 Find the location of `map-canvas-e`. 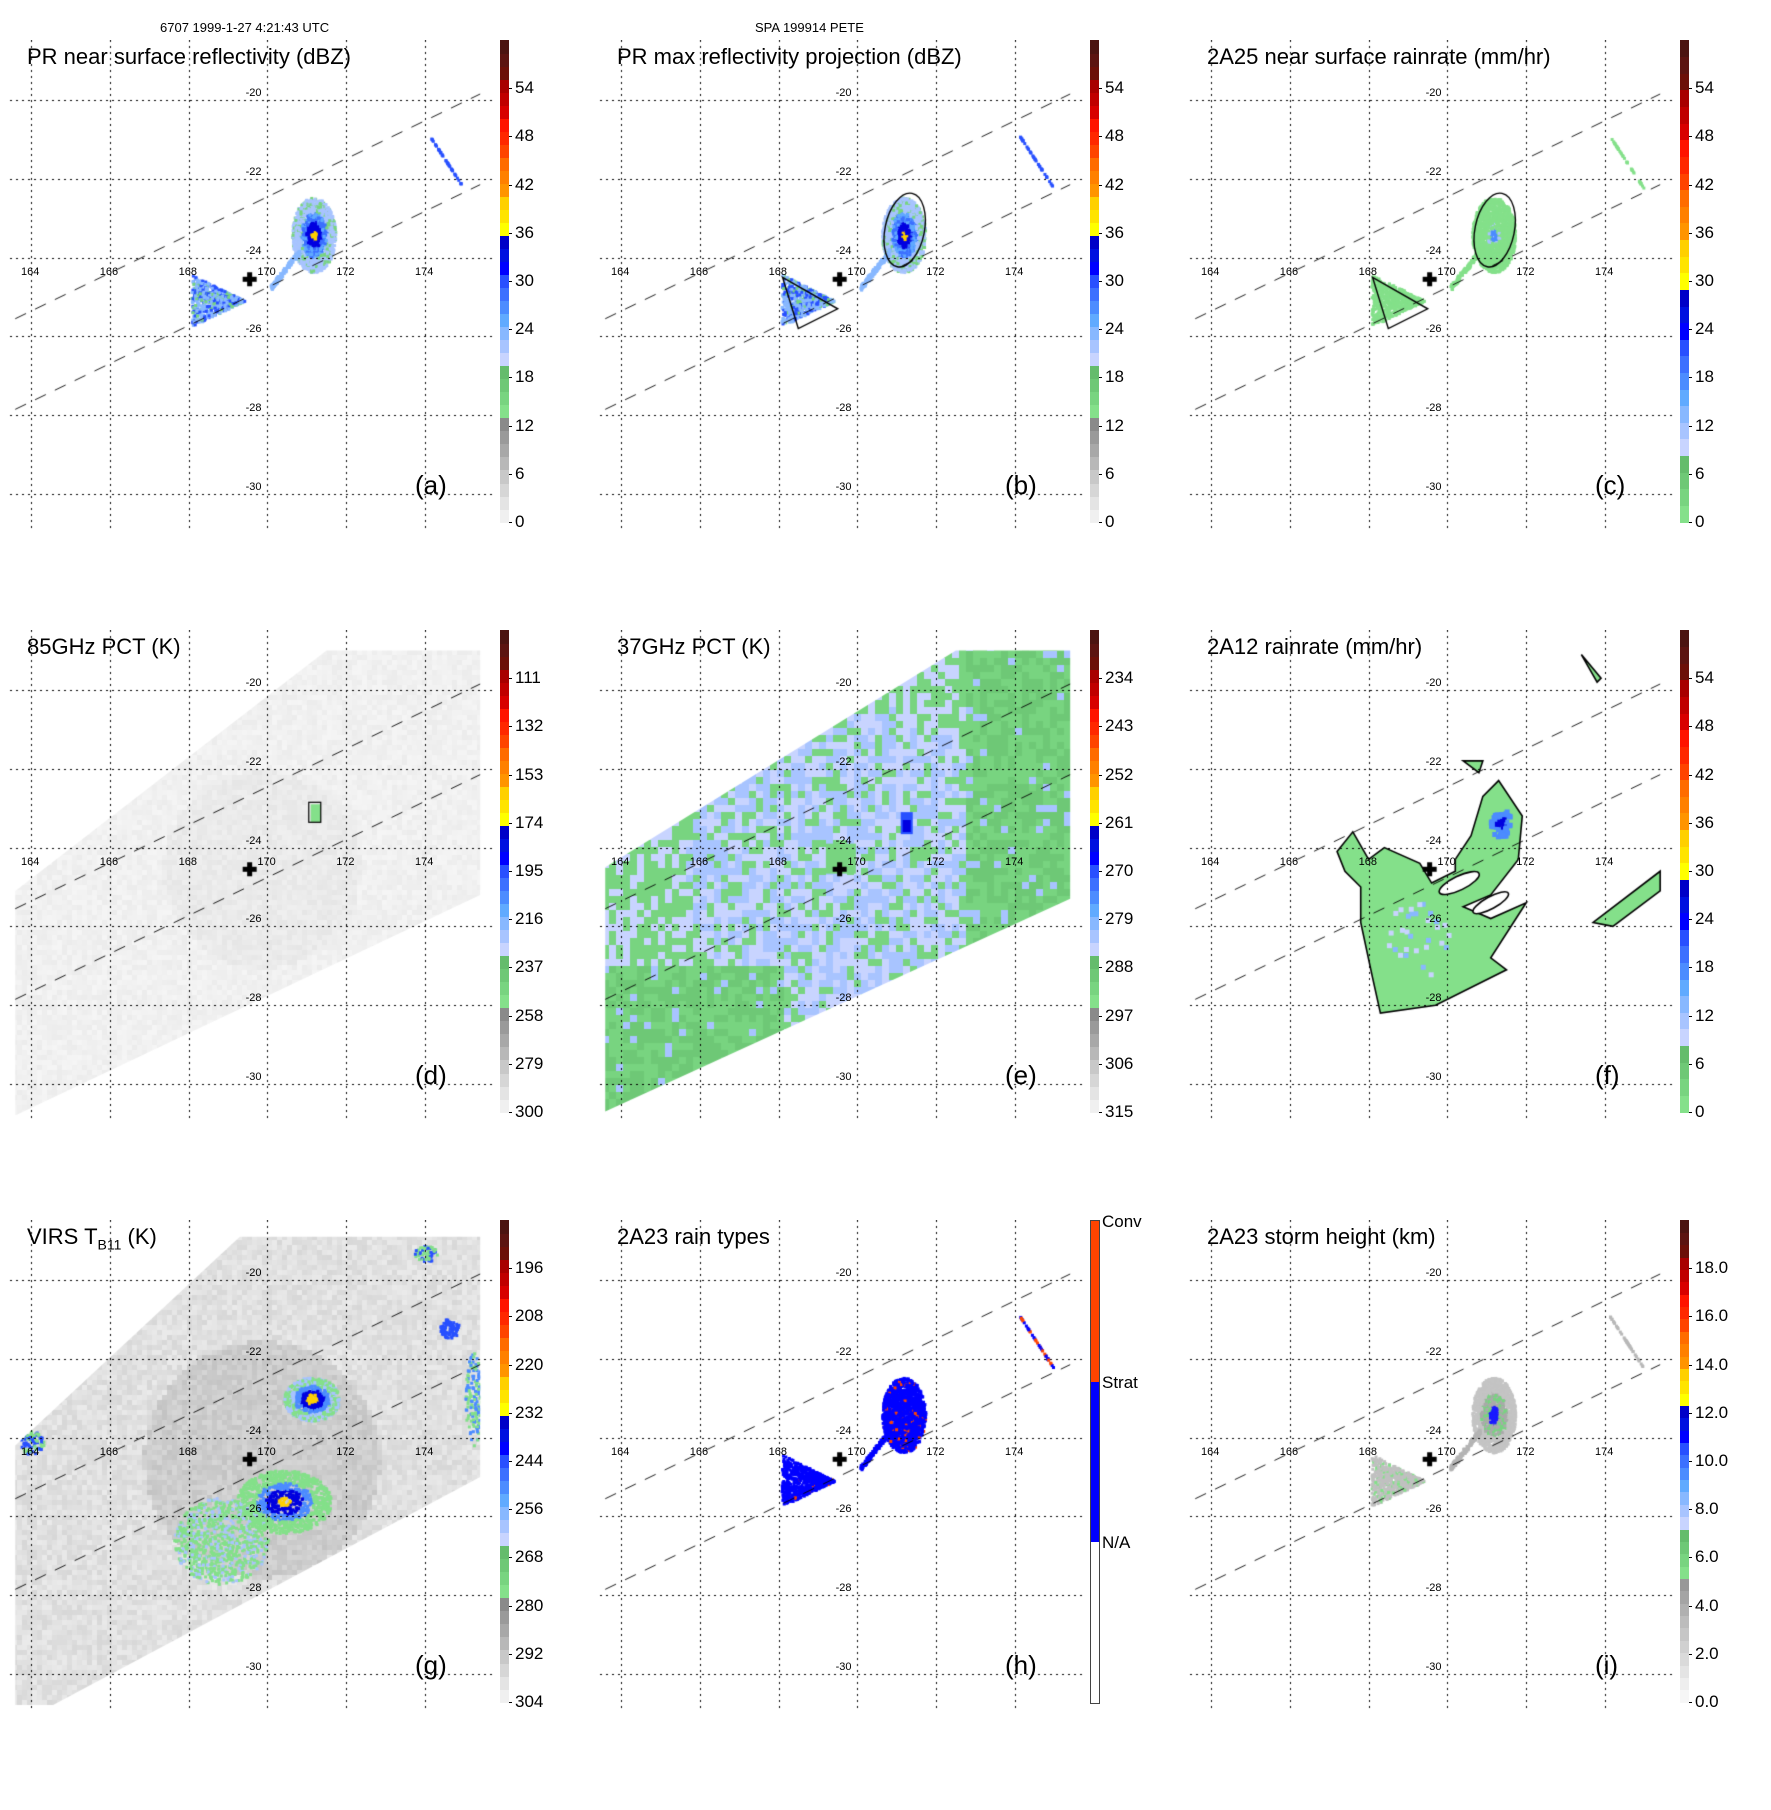

map-canvas-e is located at coordinates (837, 880).